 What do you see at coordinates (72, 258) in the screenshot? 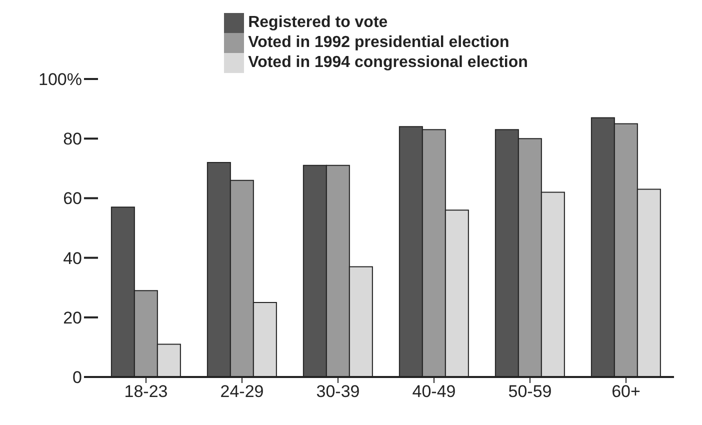
I see `y-tick-label: 40` at bounding box center [72, 258].